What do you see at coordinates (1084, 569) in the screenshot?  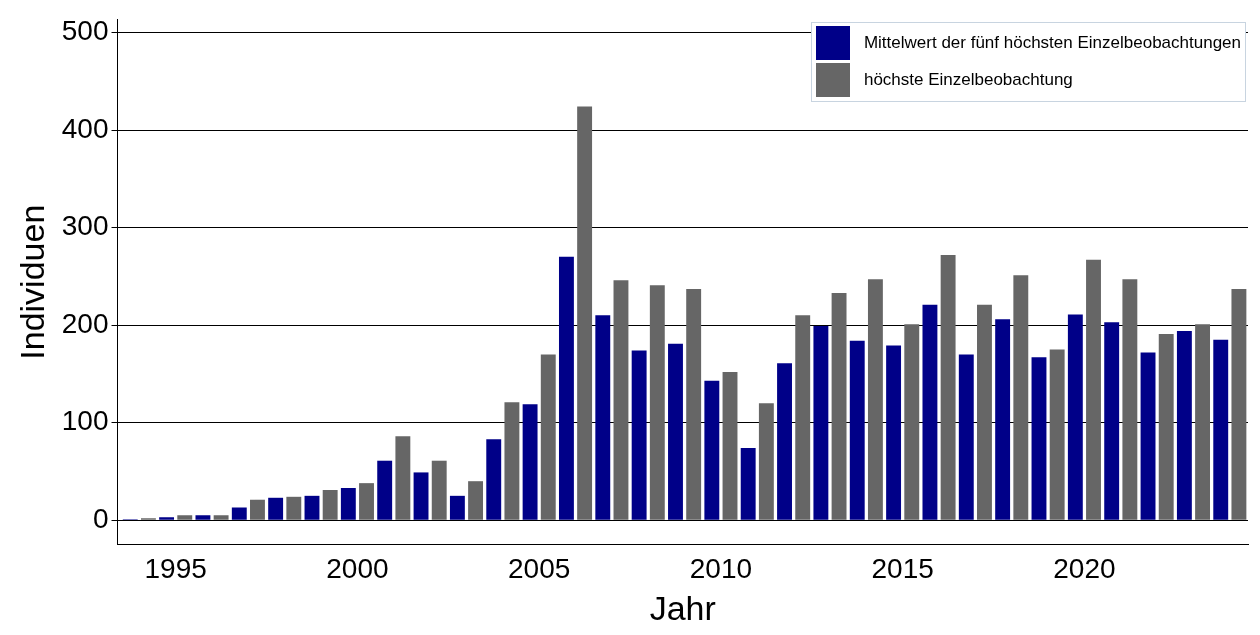 I see `x-tick-label: 2020` at bounding box center [1084, 569].